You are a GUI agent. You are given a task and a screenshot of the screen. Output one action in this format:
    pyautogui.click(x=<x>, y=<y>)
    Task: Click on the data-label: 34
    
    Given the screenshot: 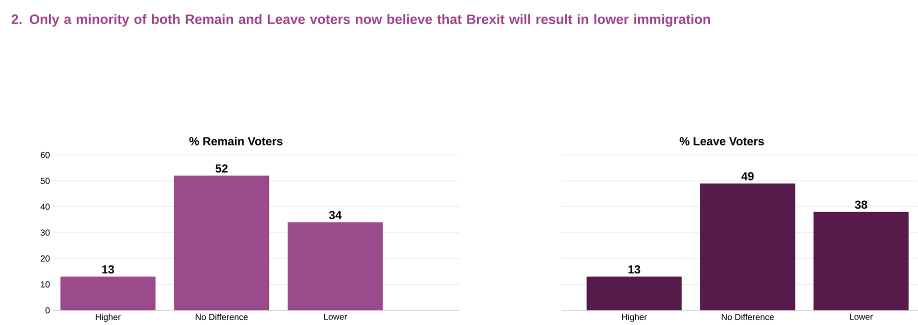 What is the action you would take?
    pyautogui.click(x=335, y=215)
    